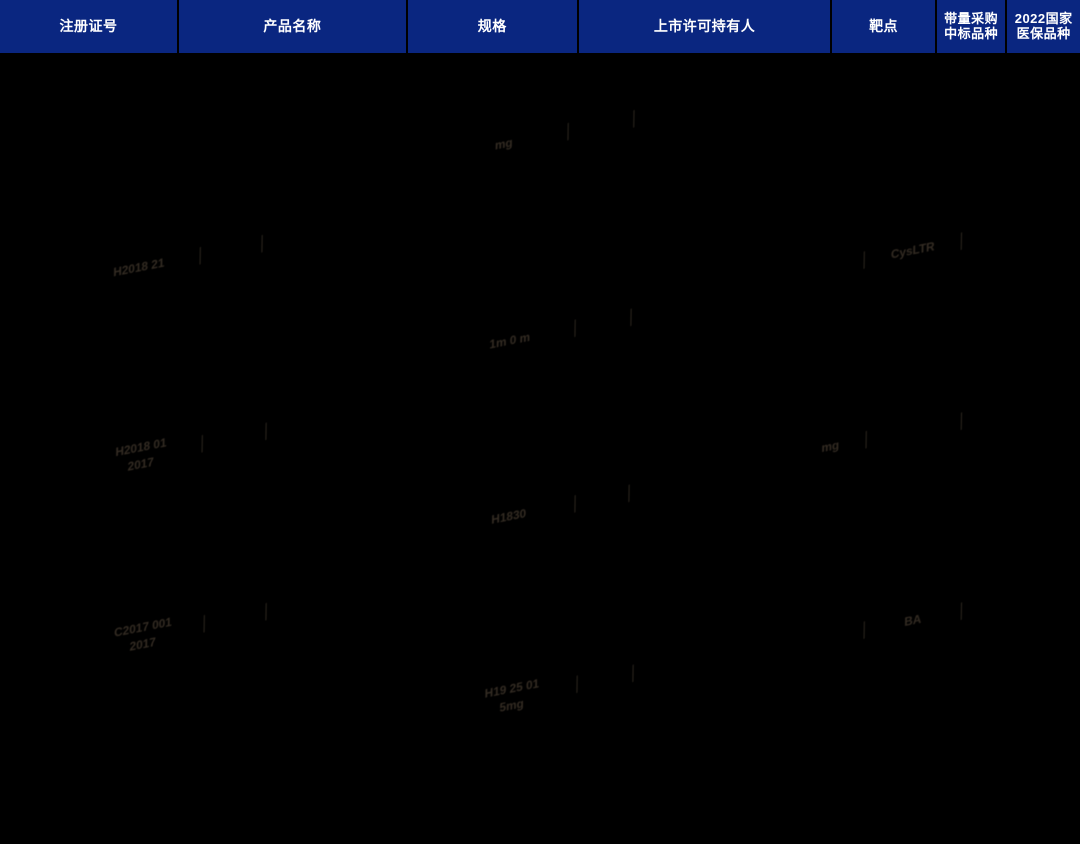 Image resolution: width=1080 pixels, height=844 pixels. I want to click on cell-mah: mg, so click(830, 446).